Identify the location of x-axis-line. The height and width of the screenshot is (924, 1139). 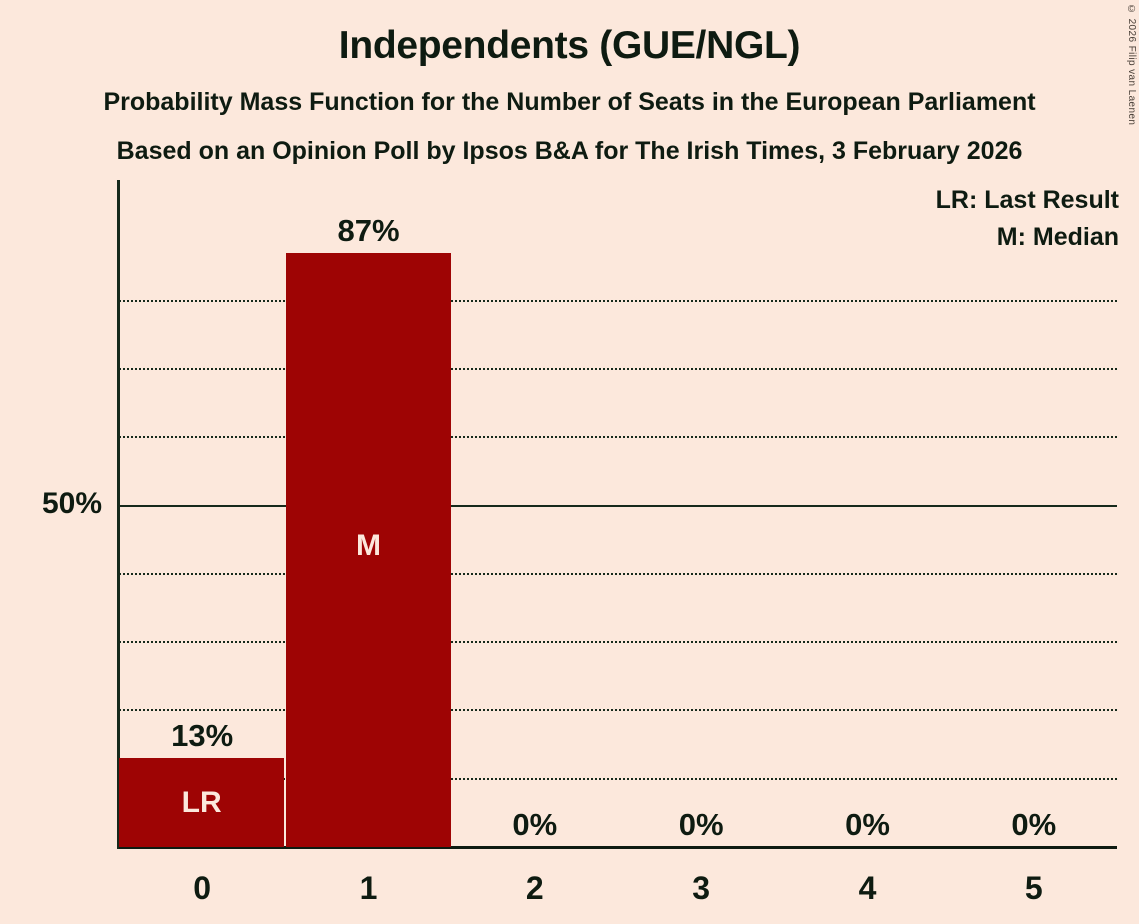
(618, 847).